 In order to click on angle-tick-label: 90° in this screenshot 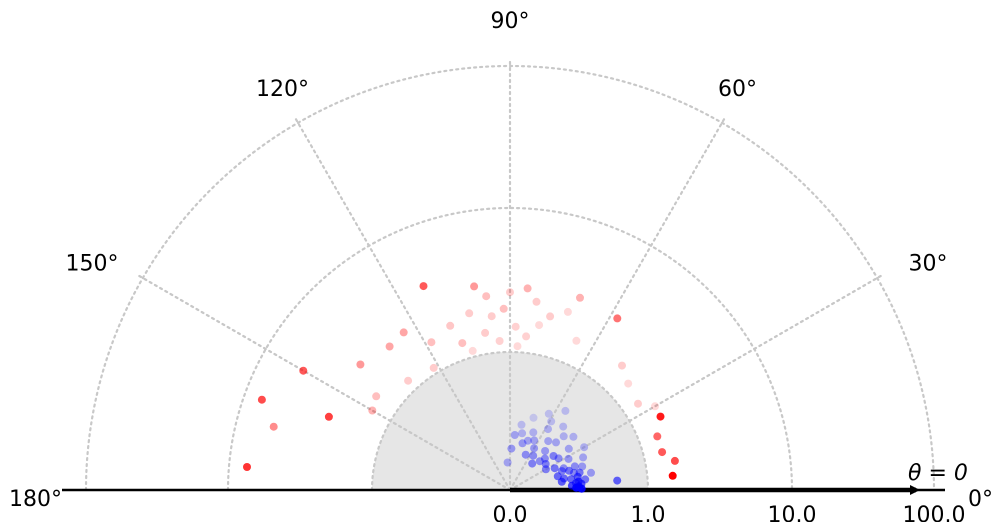, I will do `click(510, 21)`.